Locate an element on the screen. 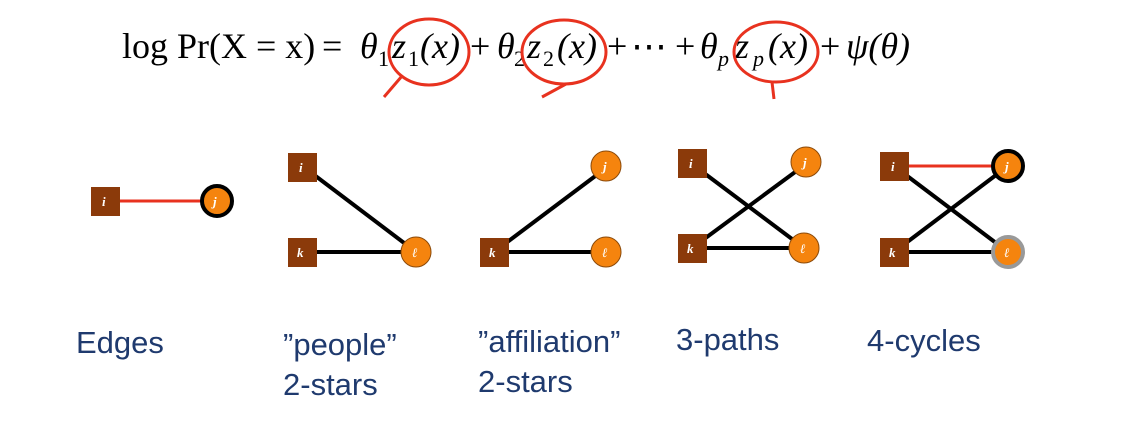 This screenshot has width=1125, height=441. caption-people-2-stars: ”people” 2-stars is located at coordinates (340, 365).